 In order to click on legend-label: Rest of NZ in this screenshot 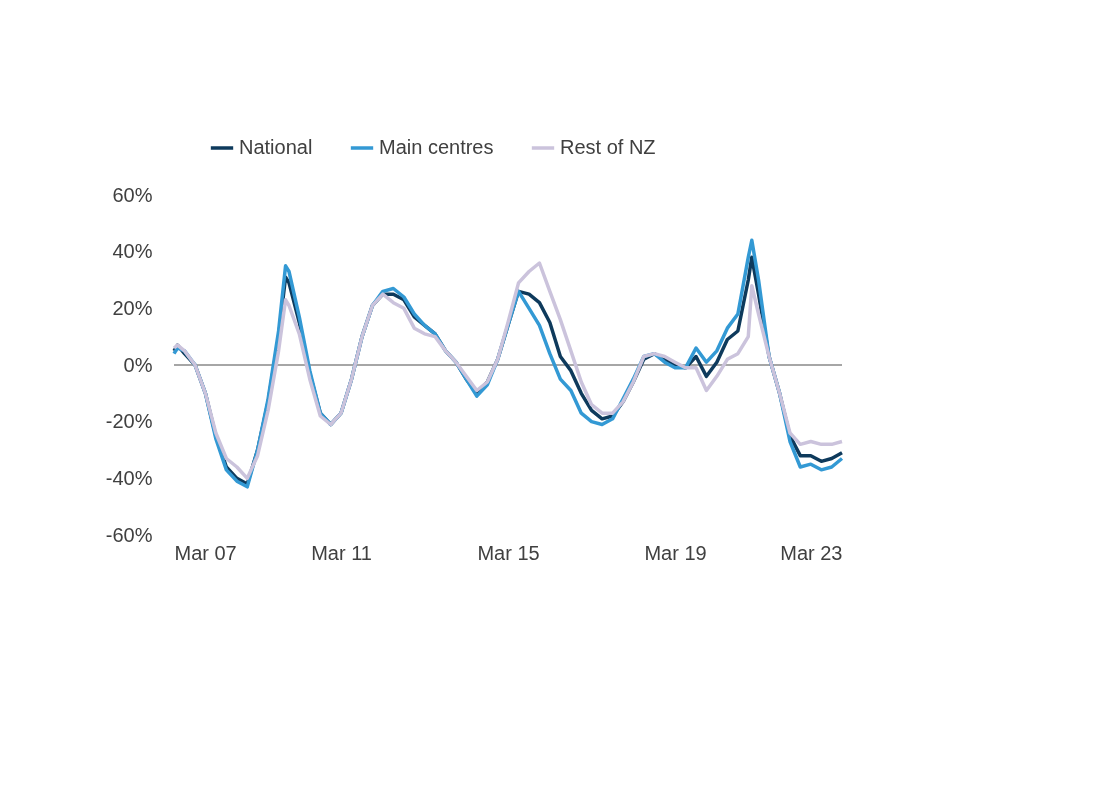, I will do `click(608, 147)`.